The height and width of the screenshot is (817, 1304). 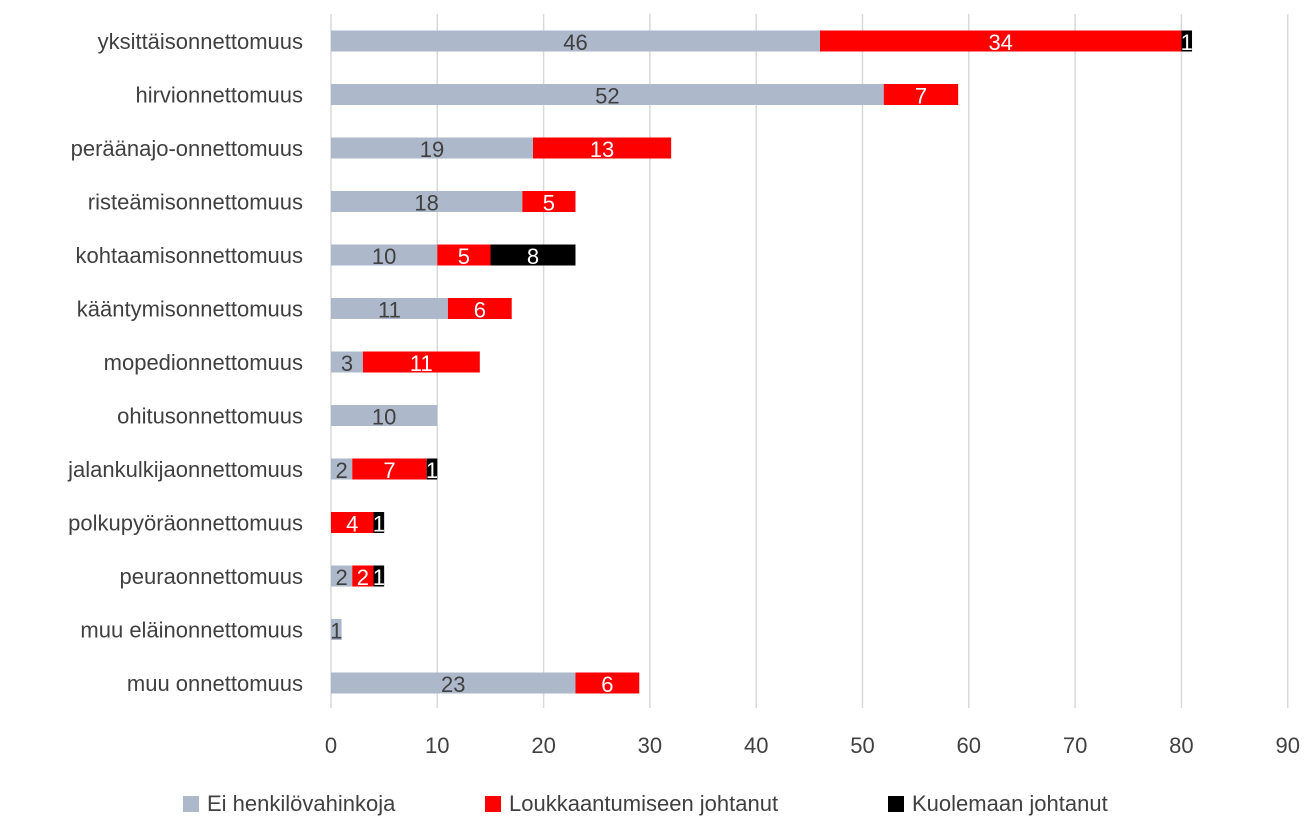 I want to click on x-tick-label: 10, so click(x=437, y=745).